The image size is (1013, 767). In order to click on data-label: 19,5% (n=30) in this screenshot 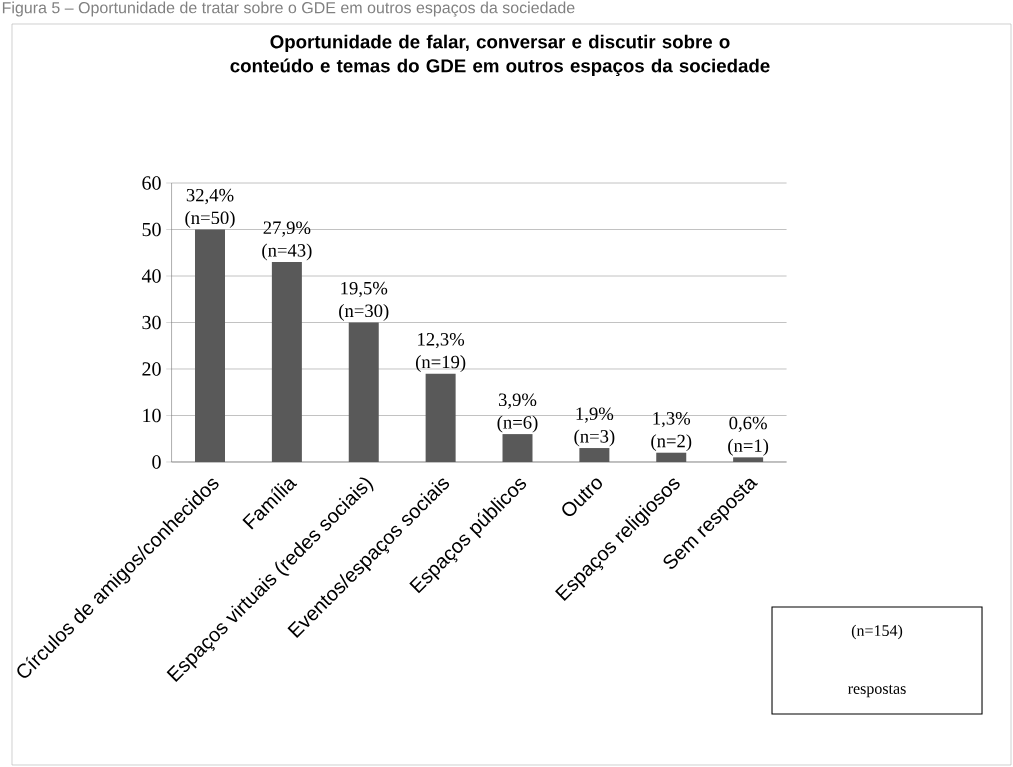, I will do `click(364, 301)`.